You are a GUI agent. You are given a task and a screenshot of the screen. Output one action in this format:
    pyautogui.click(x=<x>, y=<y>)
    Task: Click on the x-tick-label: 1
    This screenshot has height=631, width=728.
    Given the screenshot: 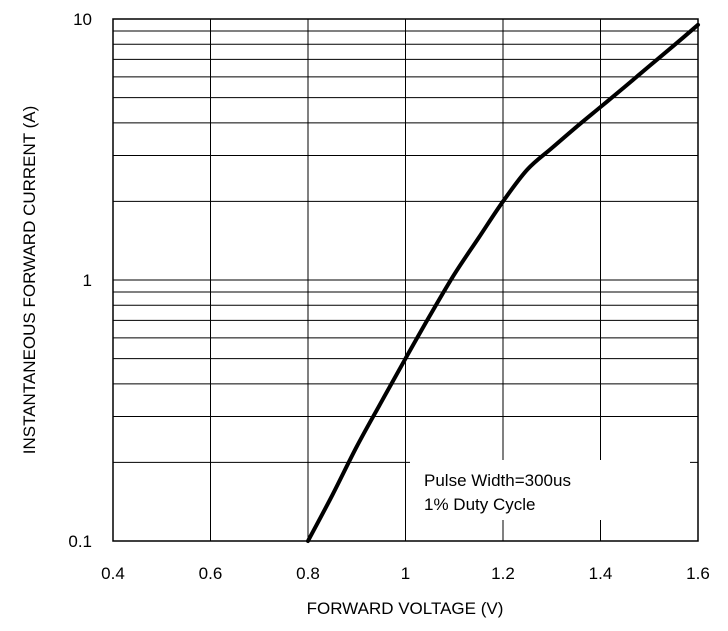 What is the action you would take?
    pyautogui.click(x=405, y=573)
    